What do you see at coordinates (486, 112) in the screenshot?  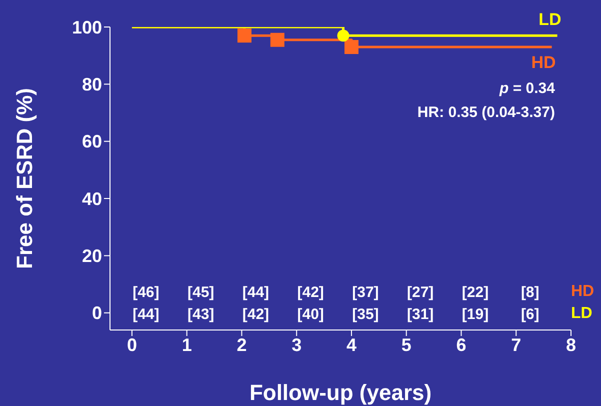 I see `annotation: HR: 0.35 (0.04-3.37)` at bounding box center [486, 112].